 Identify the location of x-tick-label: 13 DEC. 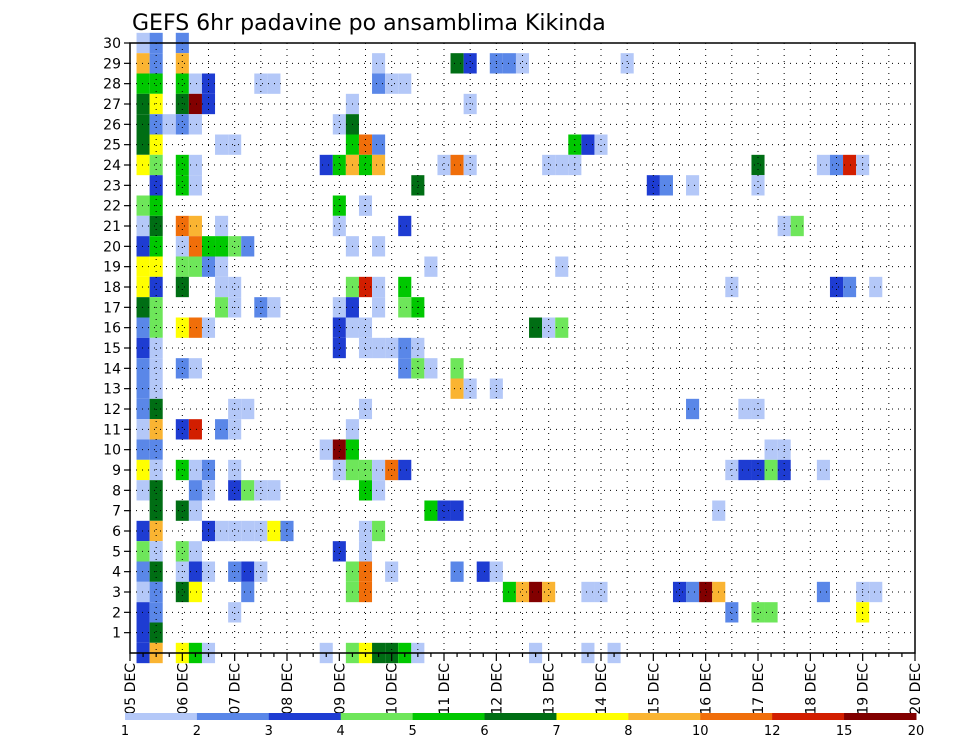
(550, 689).